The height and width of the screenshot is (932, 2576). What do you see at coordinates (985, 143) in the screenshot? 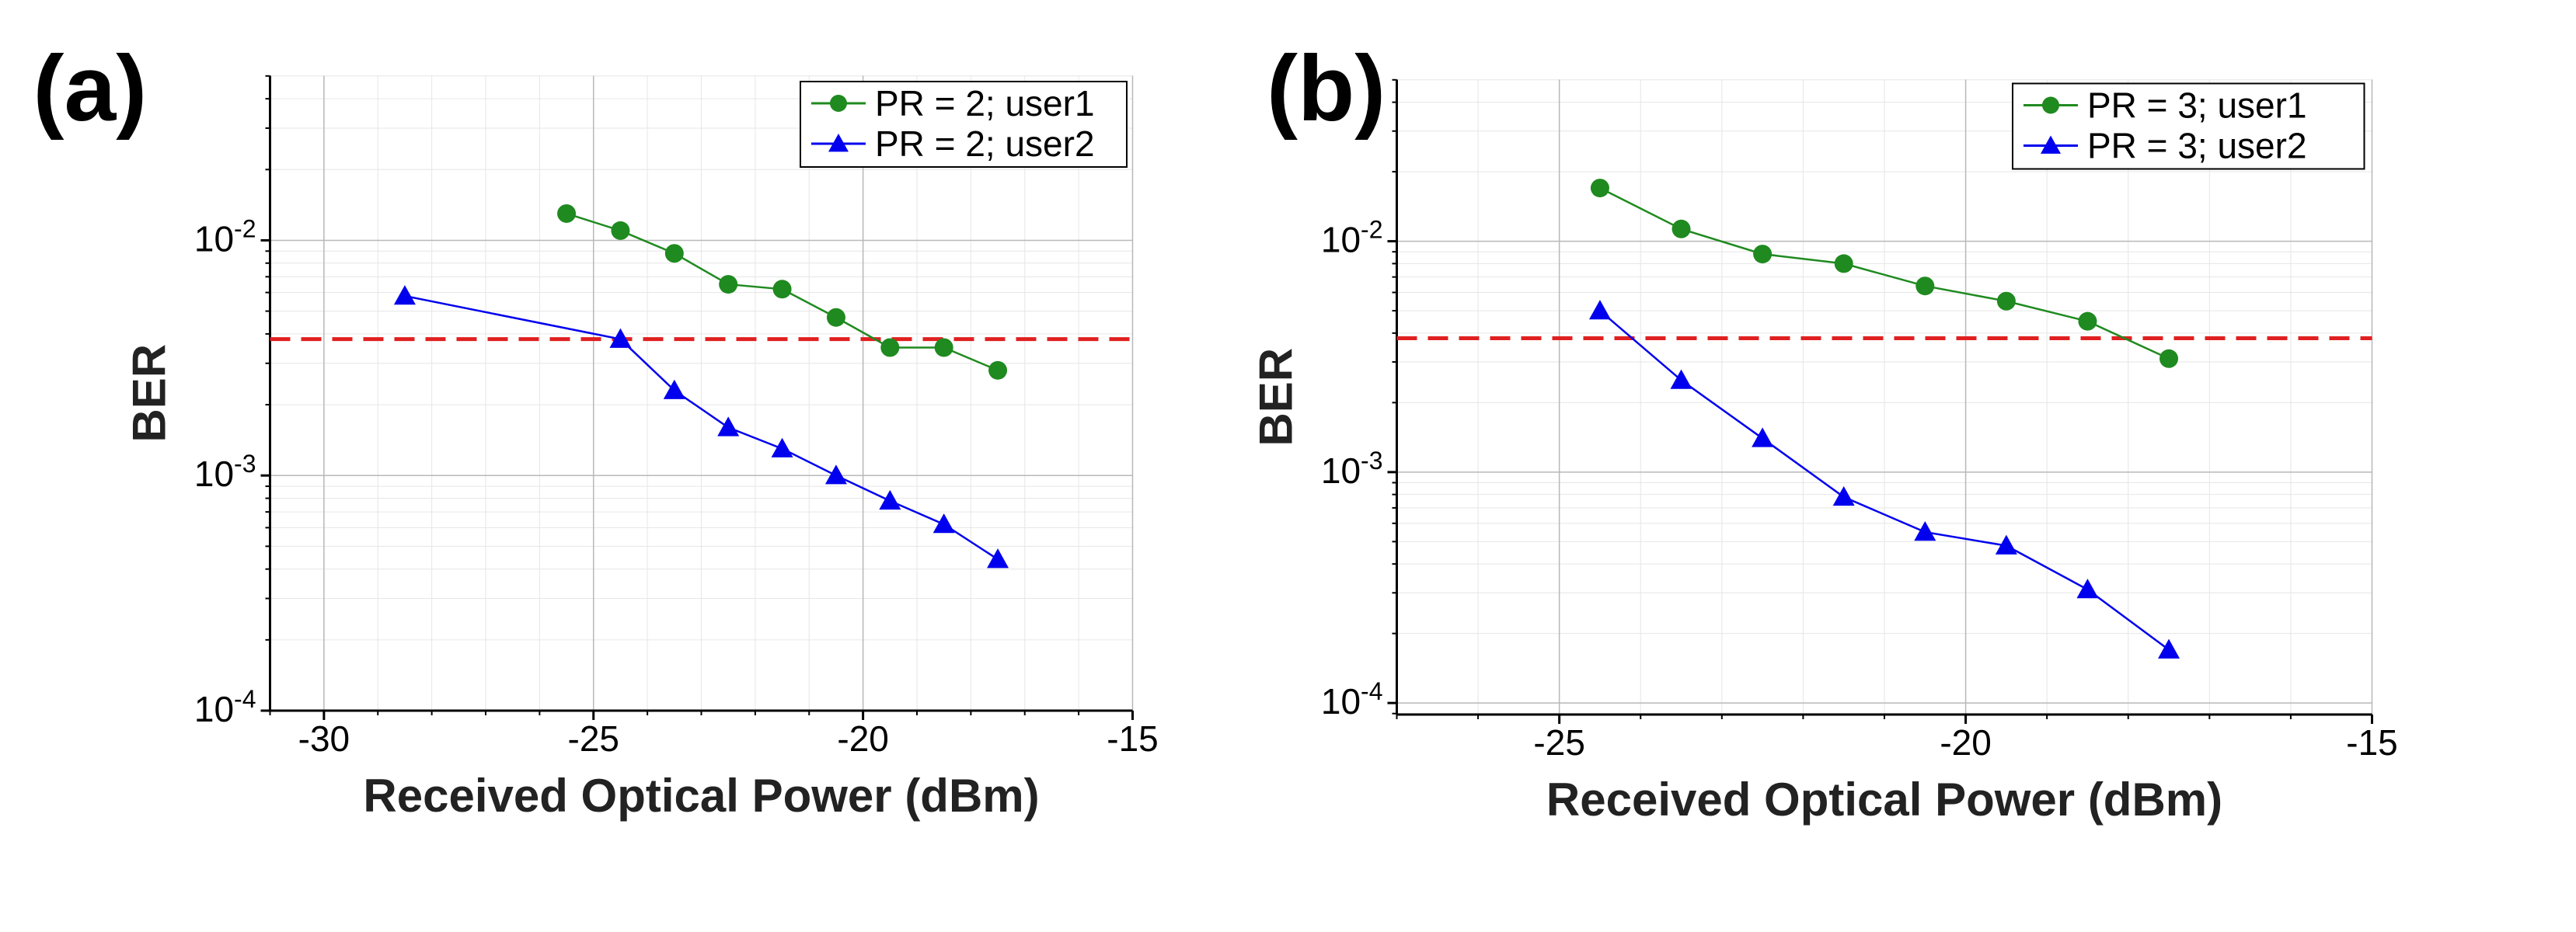
I see `legend-label-2: PR = 2; user2` at bounding box center [985, 143].